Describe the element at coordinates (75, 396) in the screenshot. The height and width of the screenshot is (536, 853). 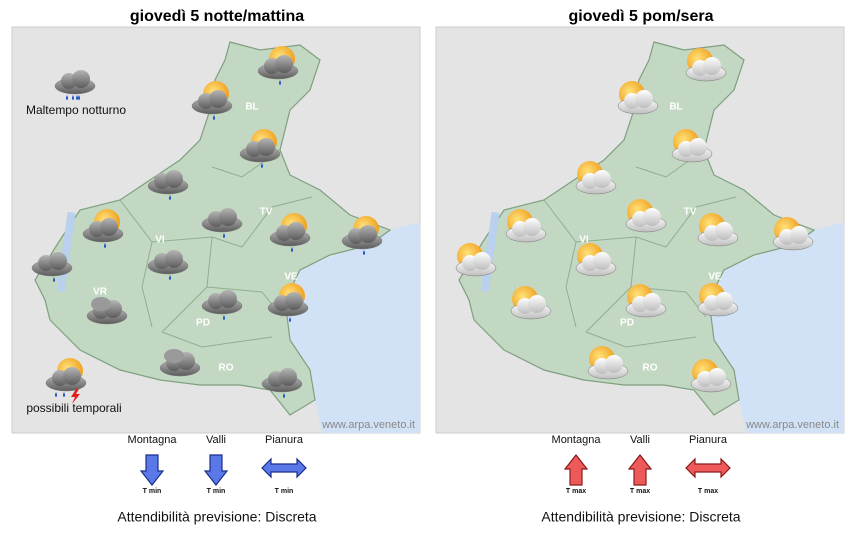
I see `lightning` at that location.